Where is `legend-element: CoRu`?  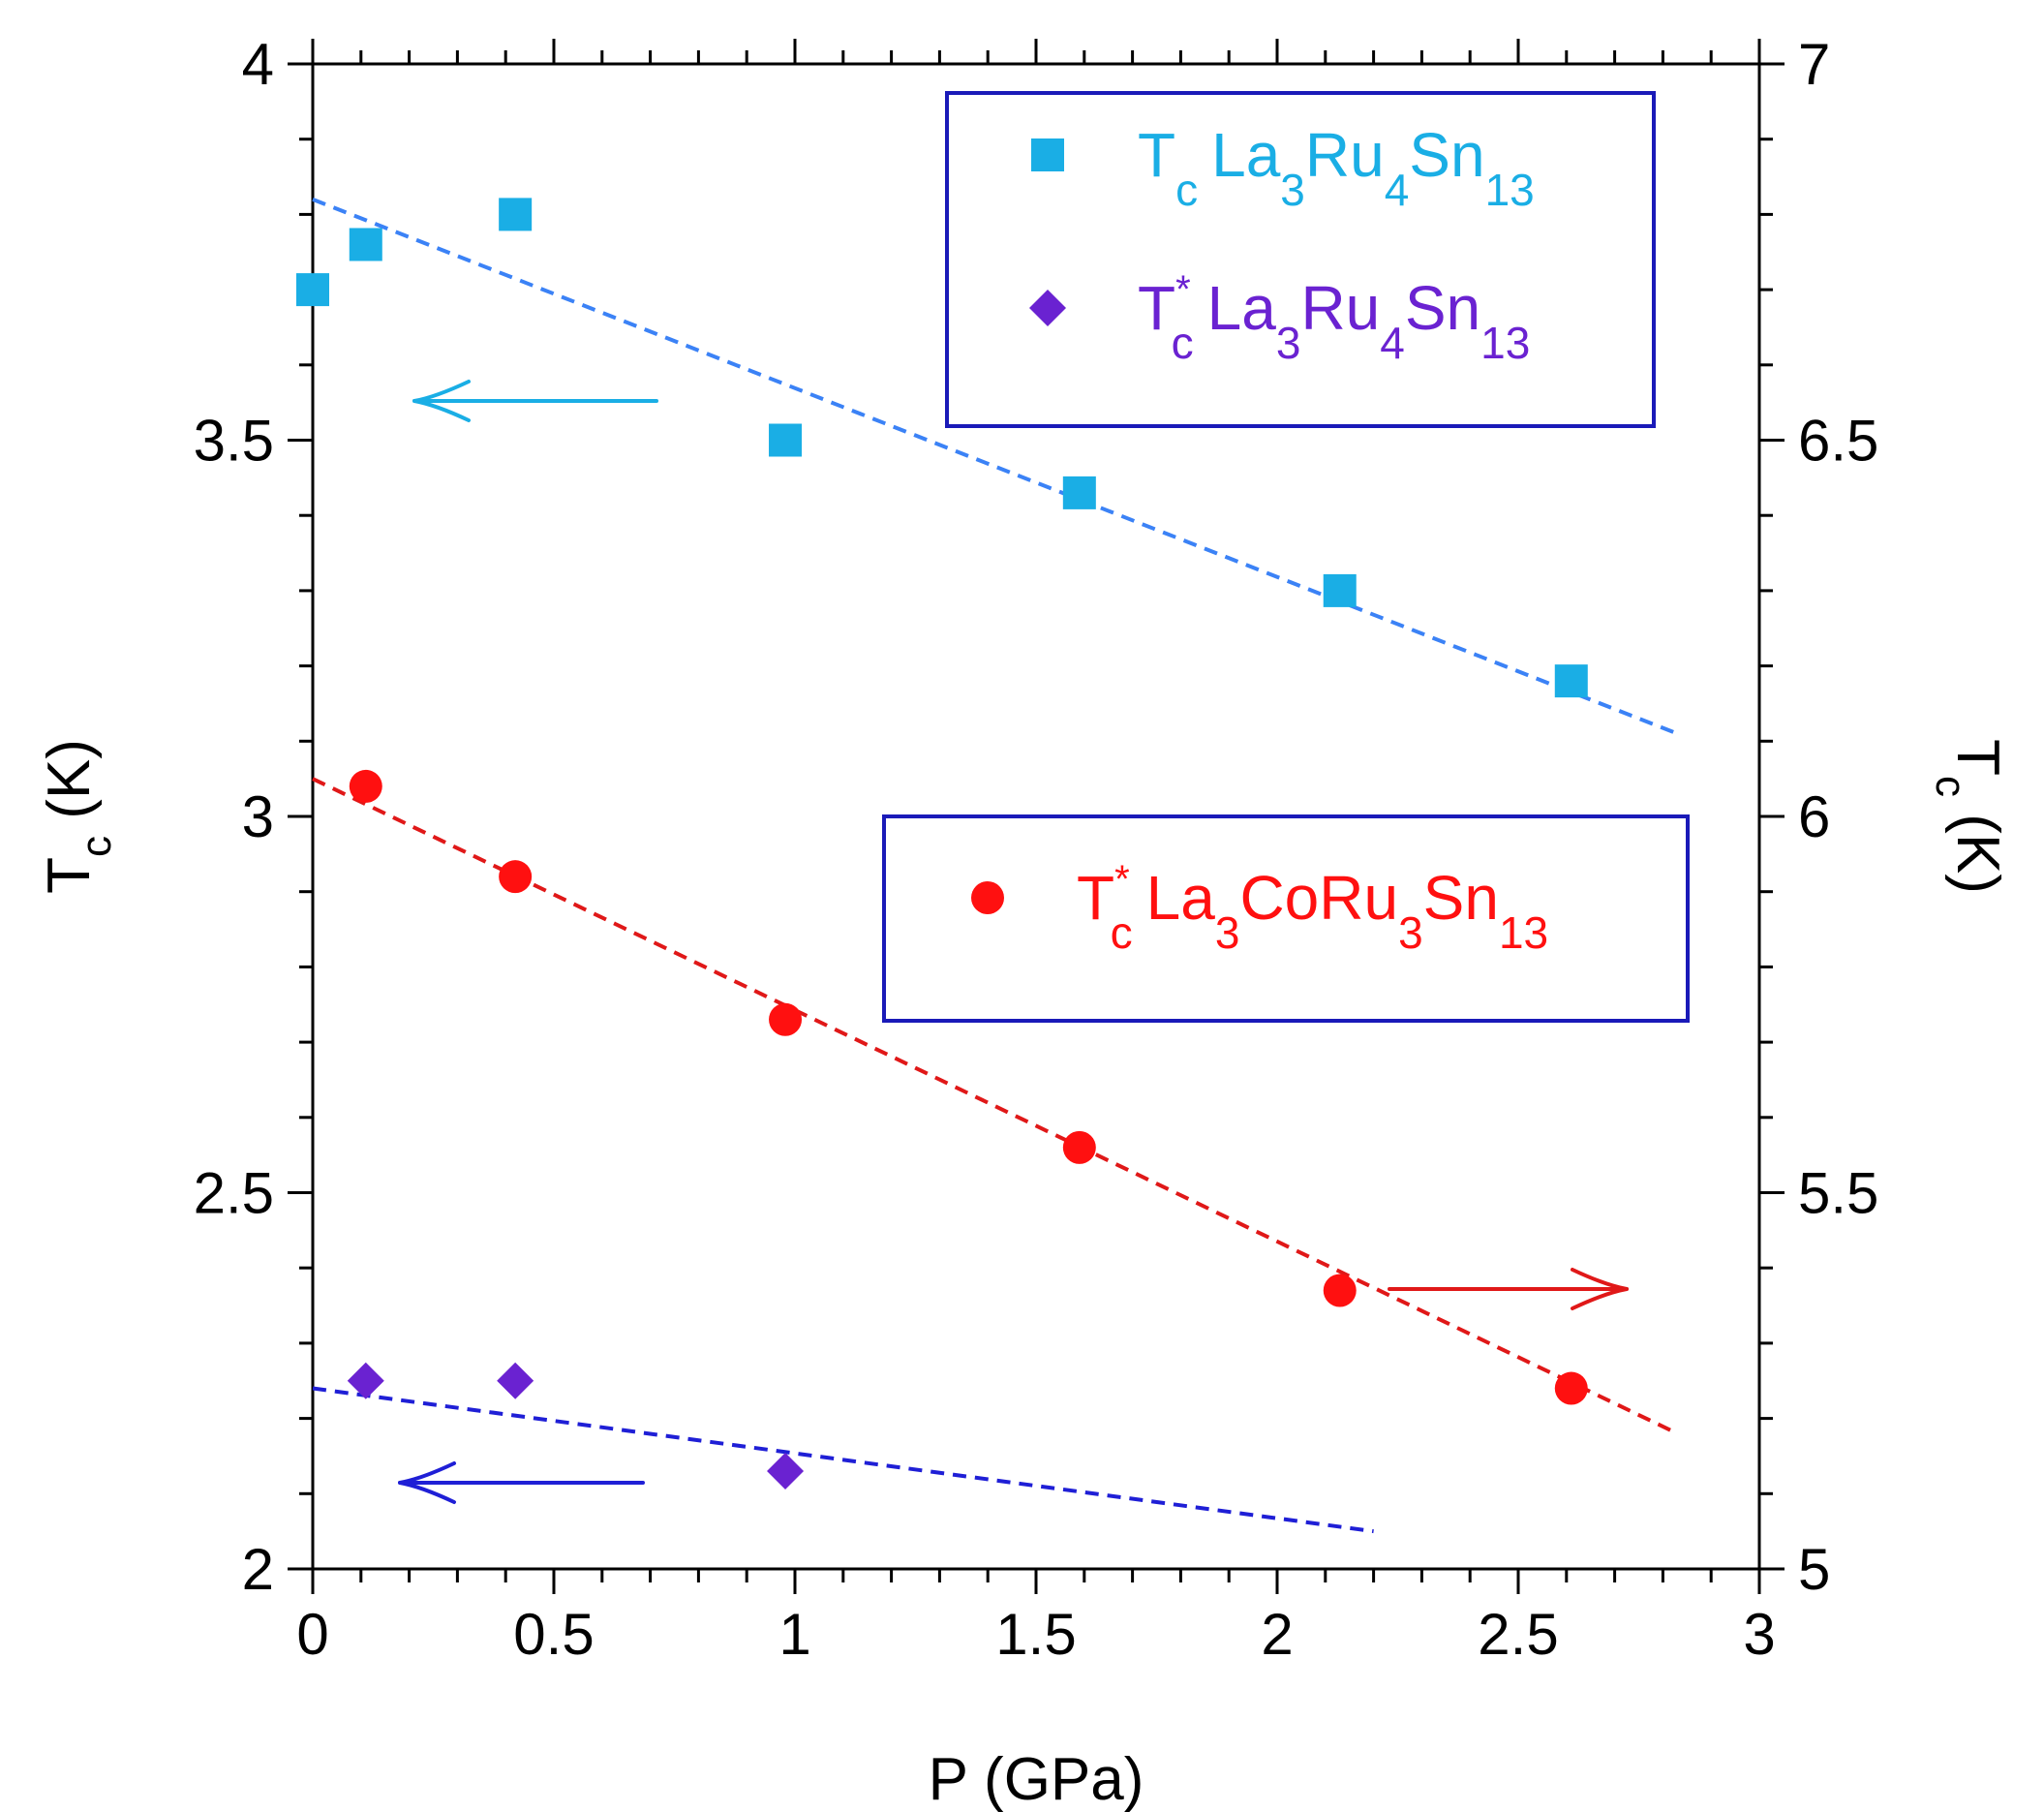 legend-element: CoRu is located at coordinates (1318, 898).